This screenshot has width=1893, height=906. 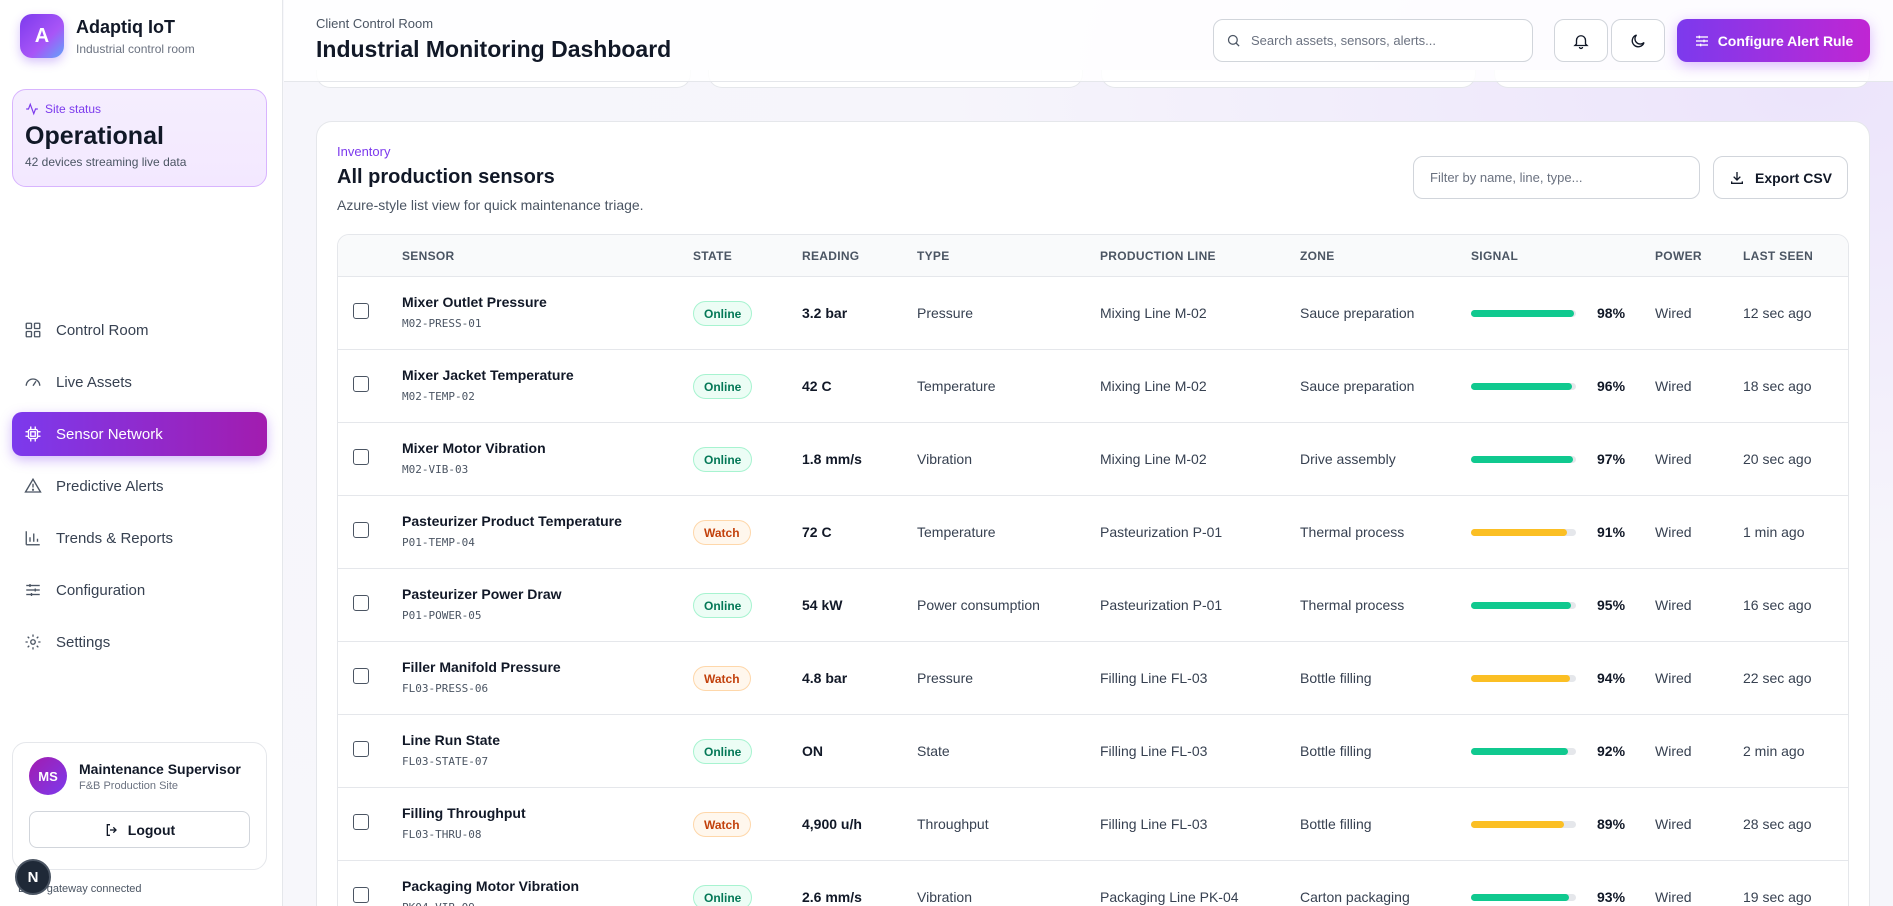 I want to click on zone: Sauce preparation, so click(x=1357, y=386).